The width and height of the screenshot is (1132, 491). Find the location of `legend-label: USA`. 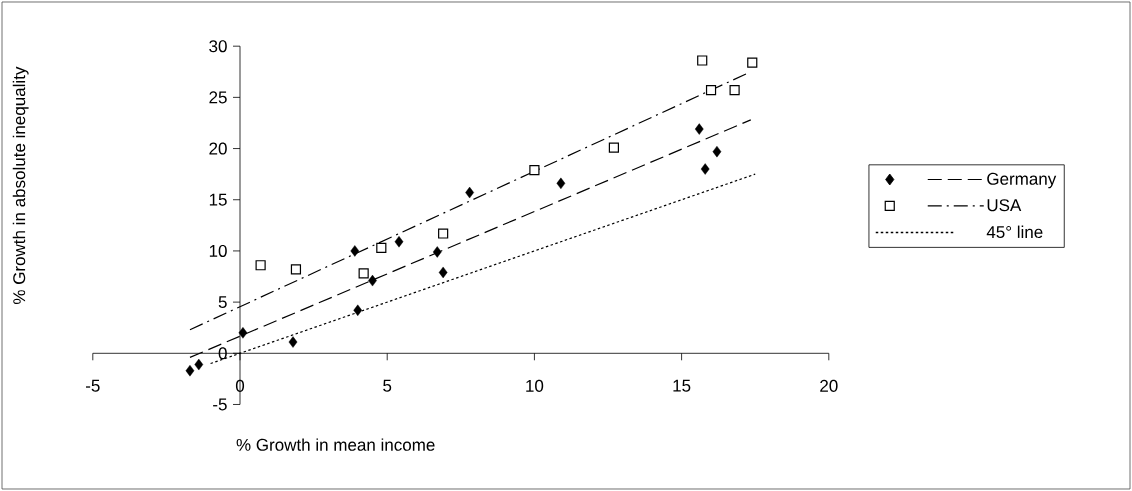

legend-label: USA is located at coordinates (1004, 205).